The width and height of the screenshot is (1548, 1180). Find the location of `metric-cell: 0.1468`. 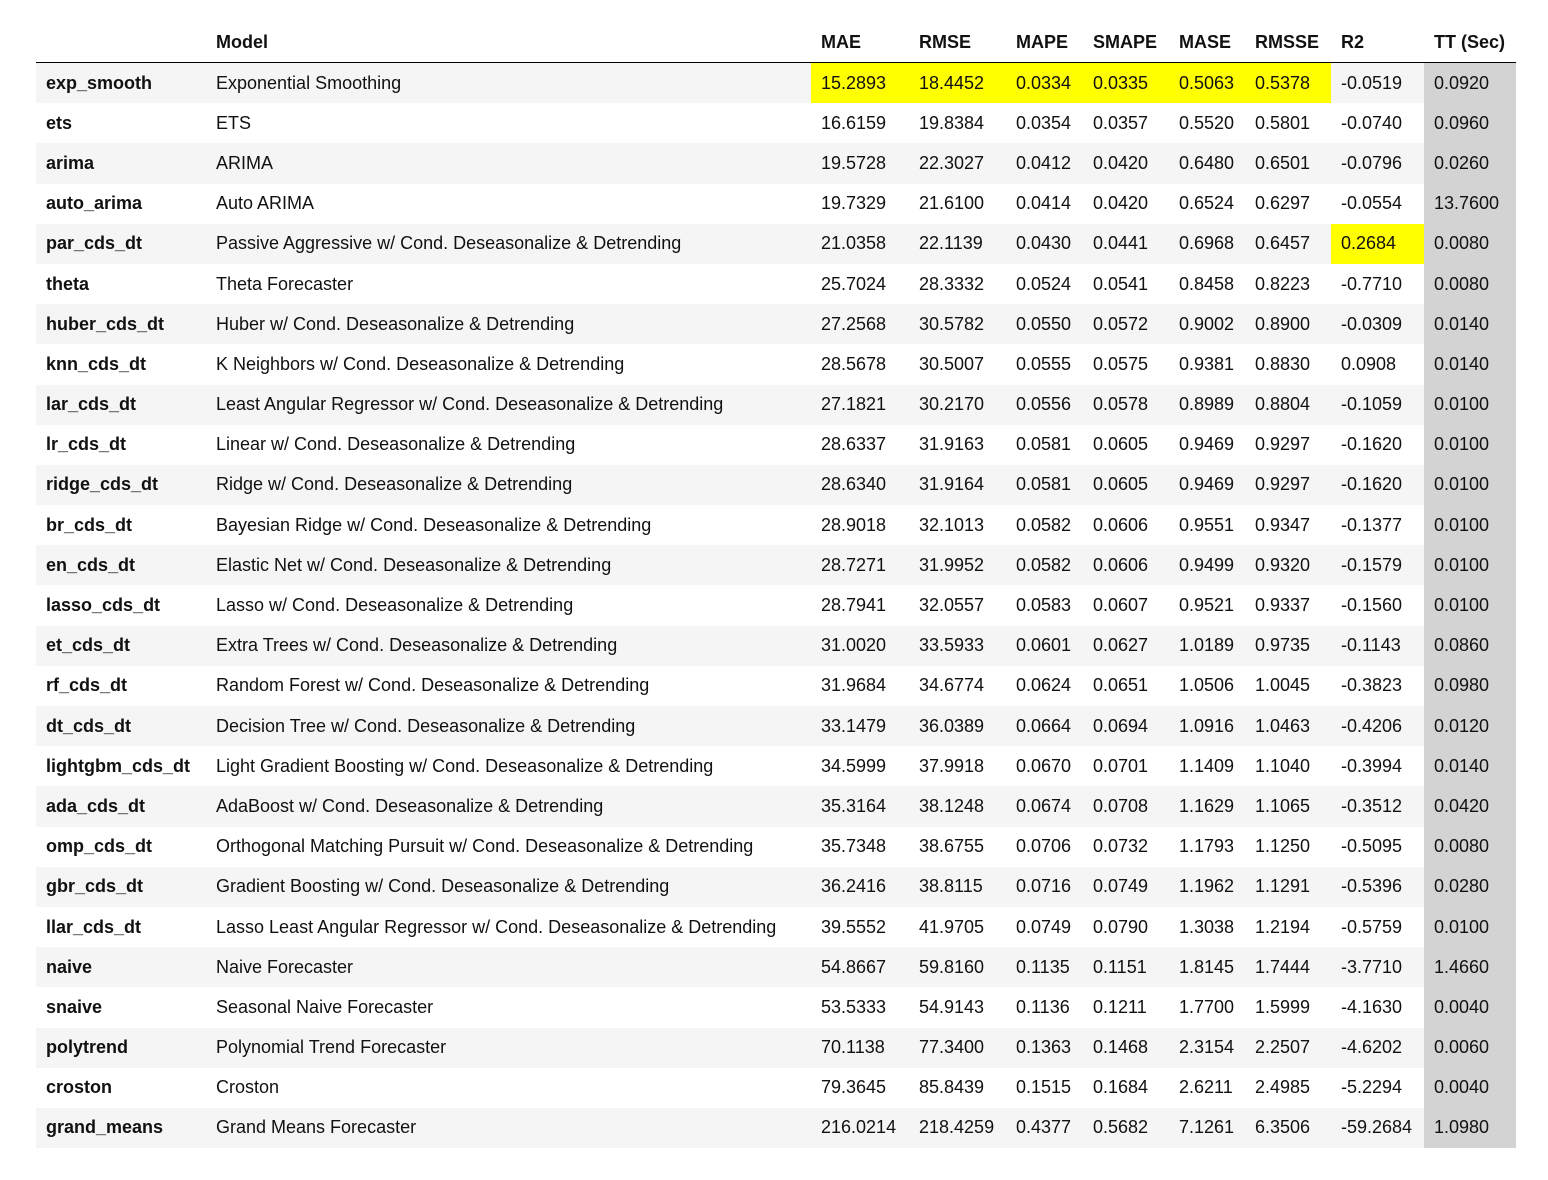

metric-cell: 0.1468 is located at coordinates (1126, 1048).